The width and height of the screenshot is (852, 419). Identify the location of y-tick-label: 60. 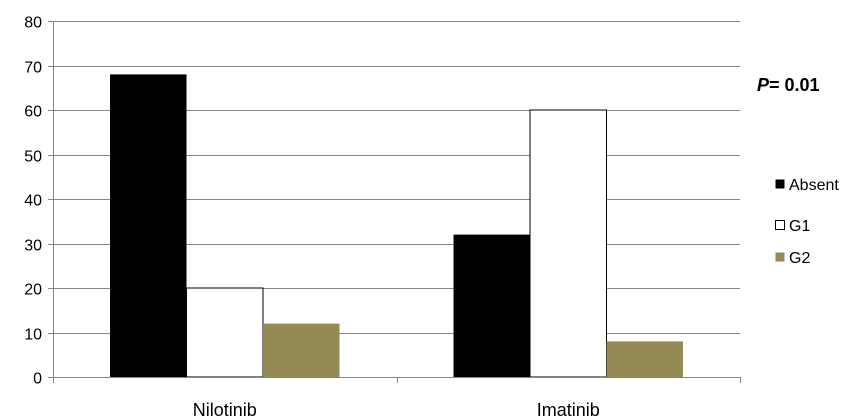
(33, 112).